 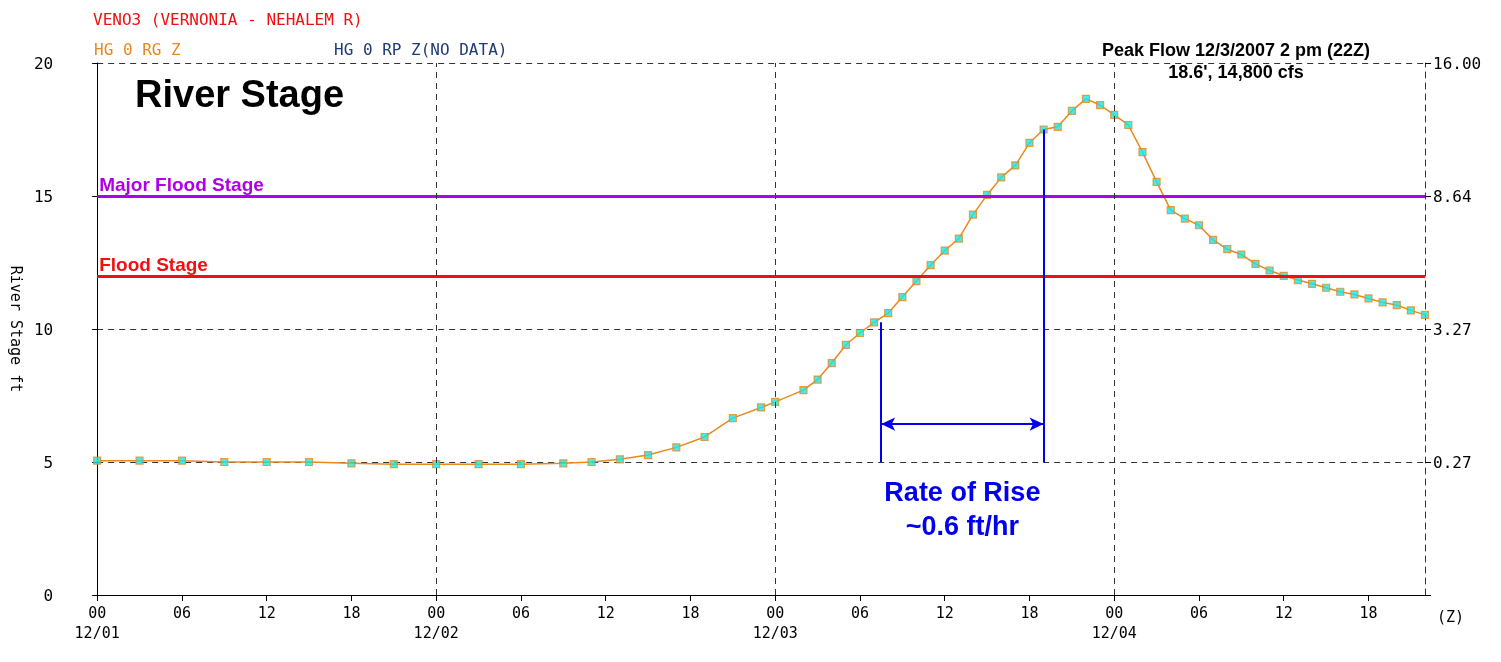 I want to click on x-tick-label: 00 12/01, so click(x=97, y=623).